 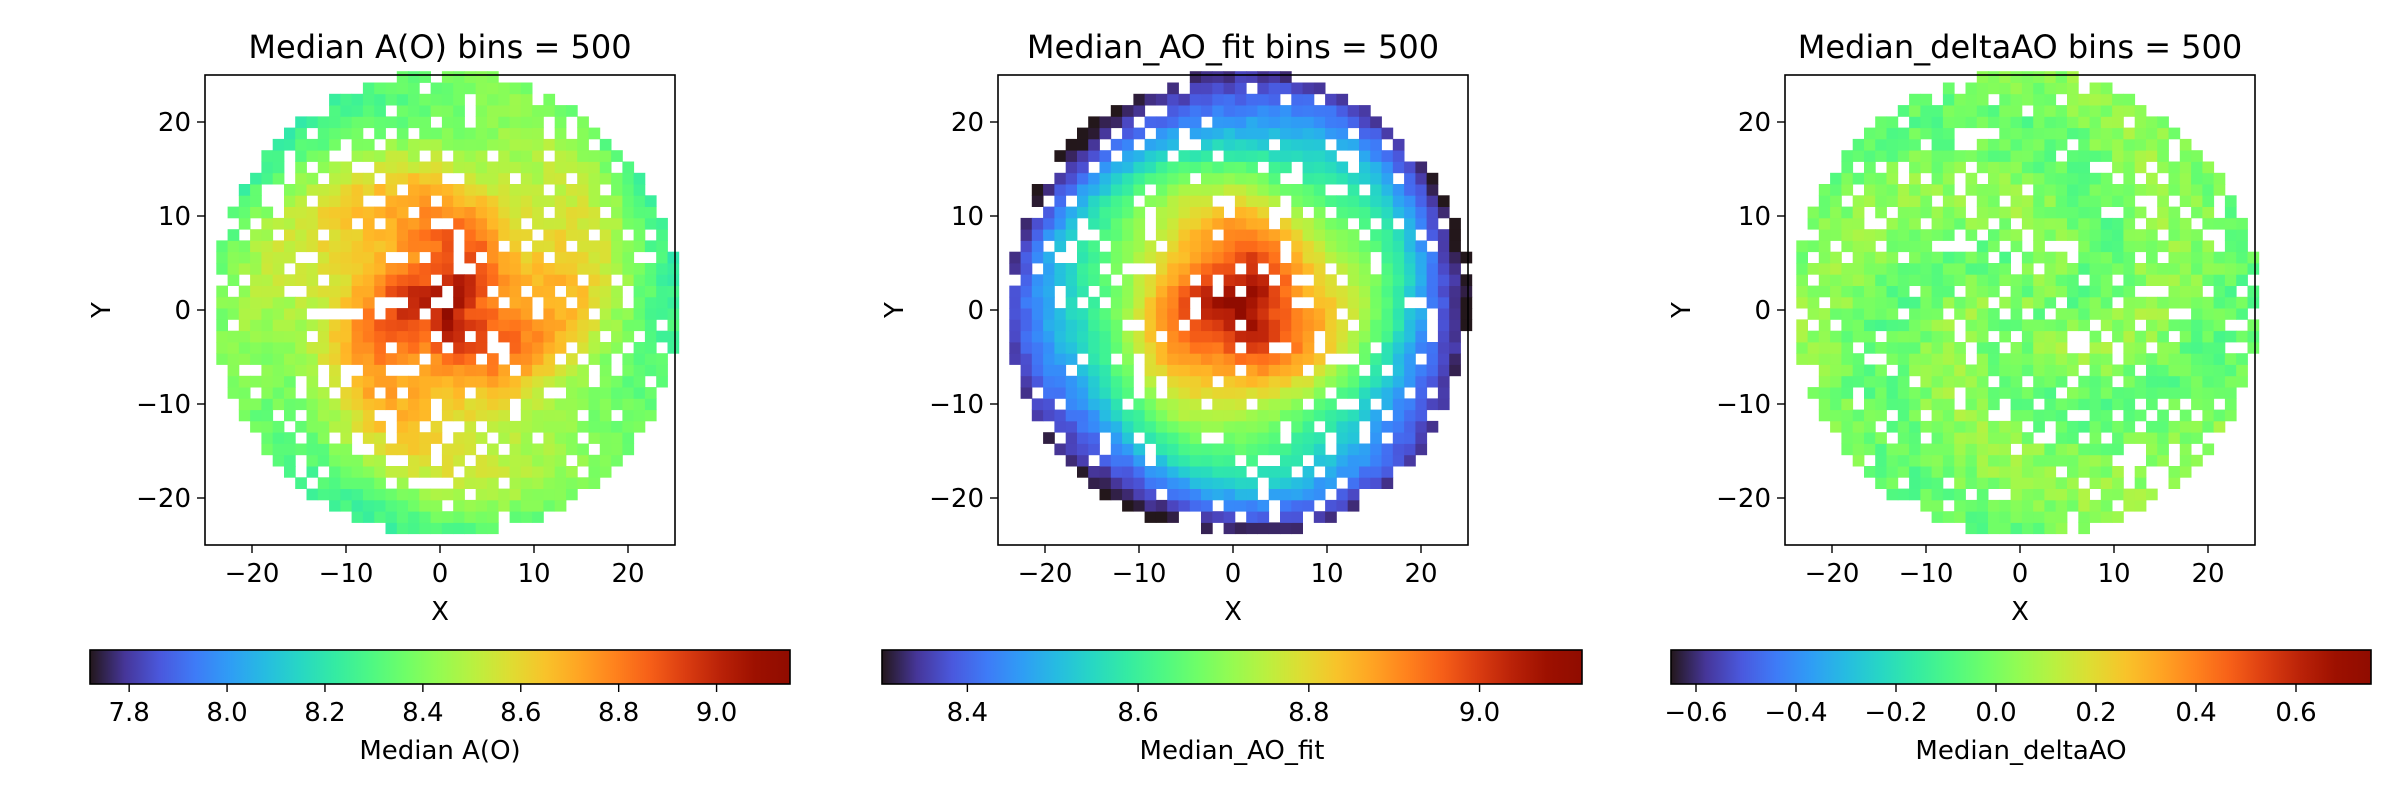 What do you see at coordinates (439, 47) in the screenshot?
I see `chart-title: Median A(O) bins = 500` at bounding box center [439, 47].